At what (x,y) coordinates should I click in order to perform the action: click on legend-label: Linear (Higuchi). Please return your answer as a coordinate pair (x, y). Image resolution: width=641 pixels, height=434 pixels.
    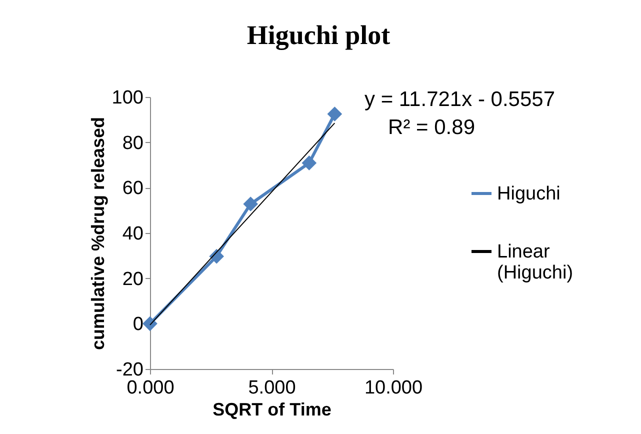
    Looking at the image, I should click on (535, 263).